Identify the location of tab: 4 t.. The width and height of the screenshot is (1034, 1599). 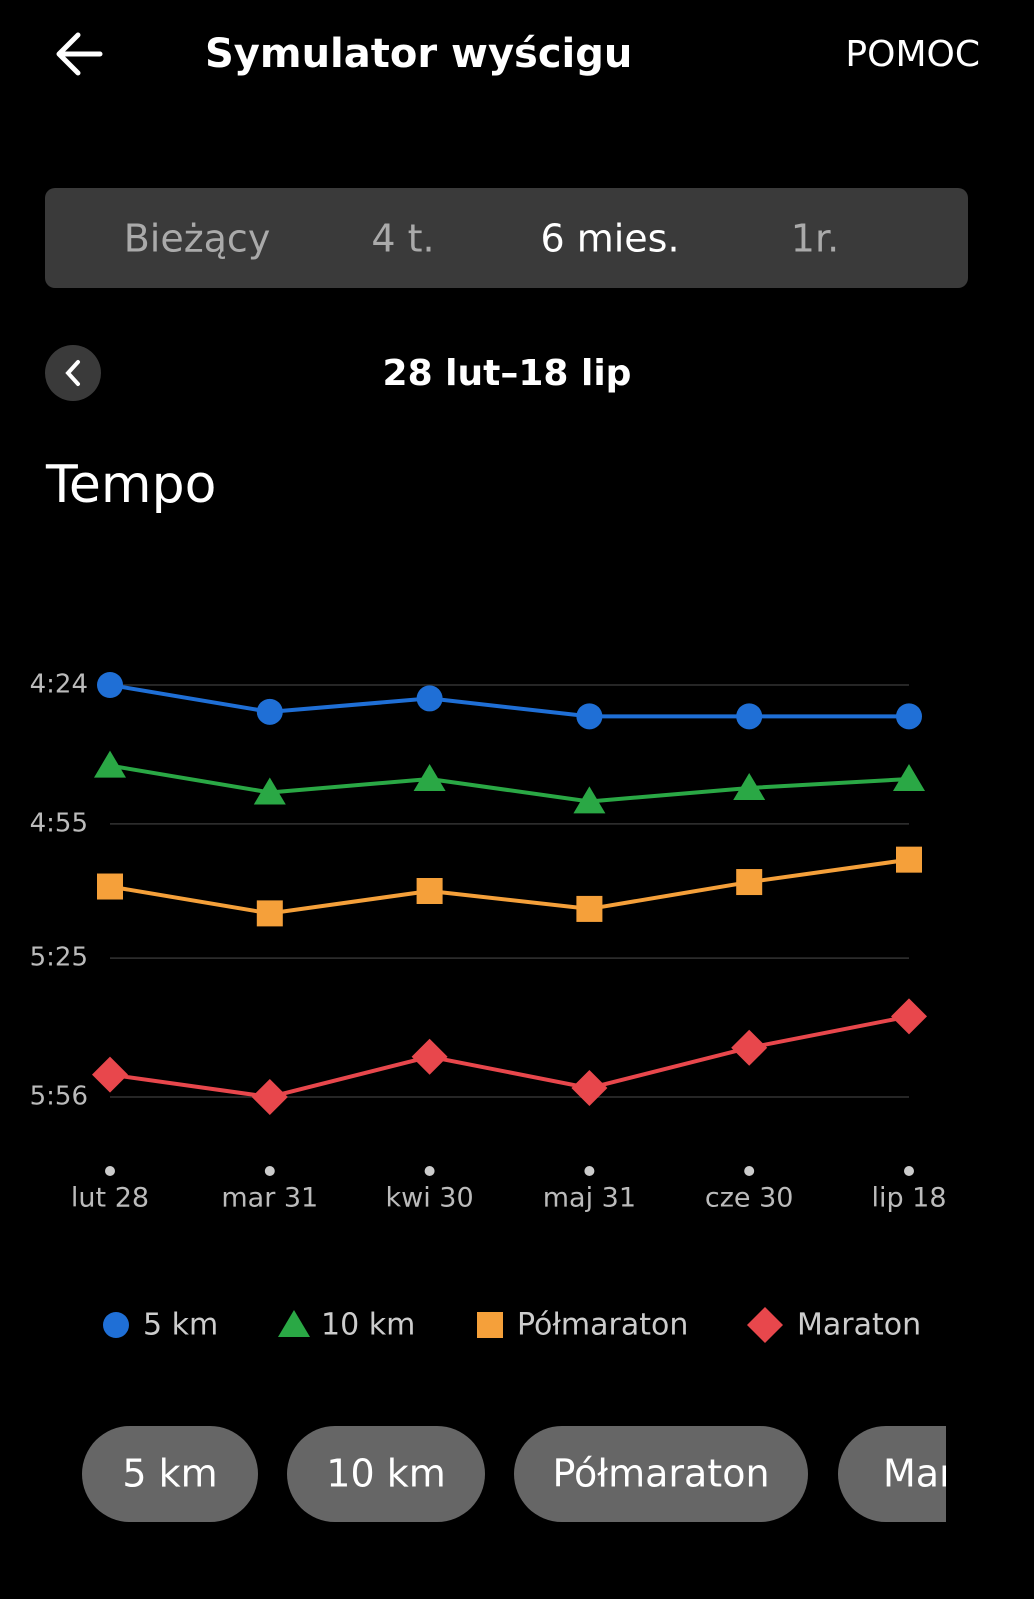
(402, 239).